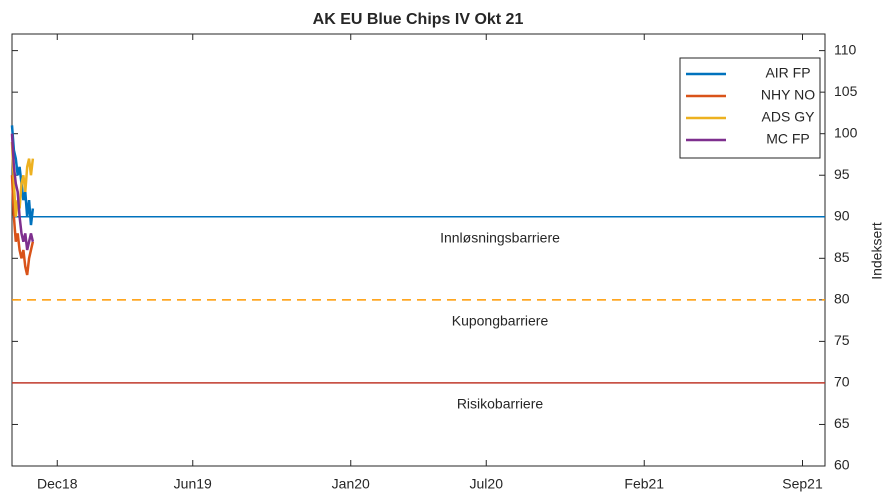 The width and height of the screenshot is (895, 496). Describe the element at coordinates (487, 484) in the screenshot. I see `x-tick-label: Jul20` at that location.